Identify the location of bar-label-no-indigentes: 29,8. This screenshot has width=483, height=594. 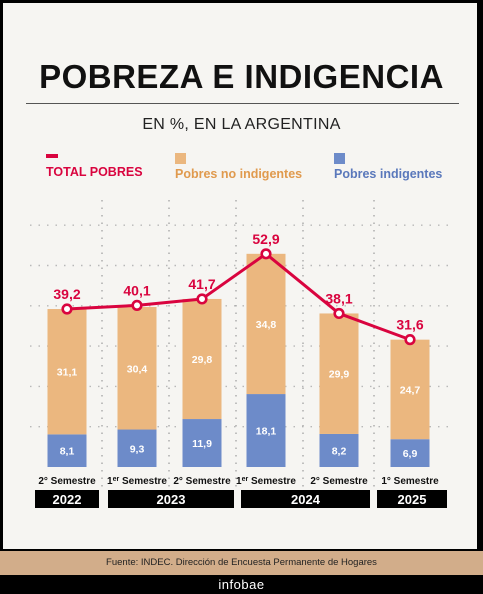
(202, 360).